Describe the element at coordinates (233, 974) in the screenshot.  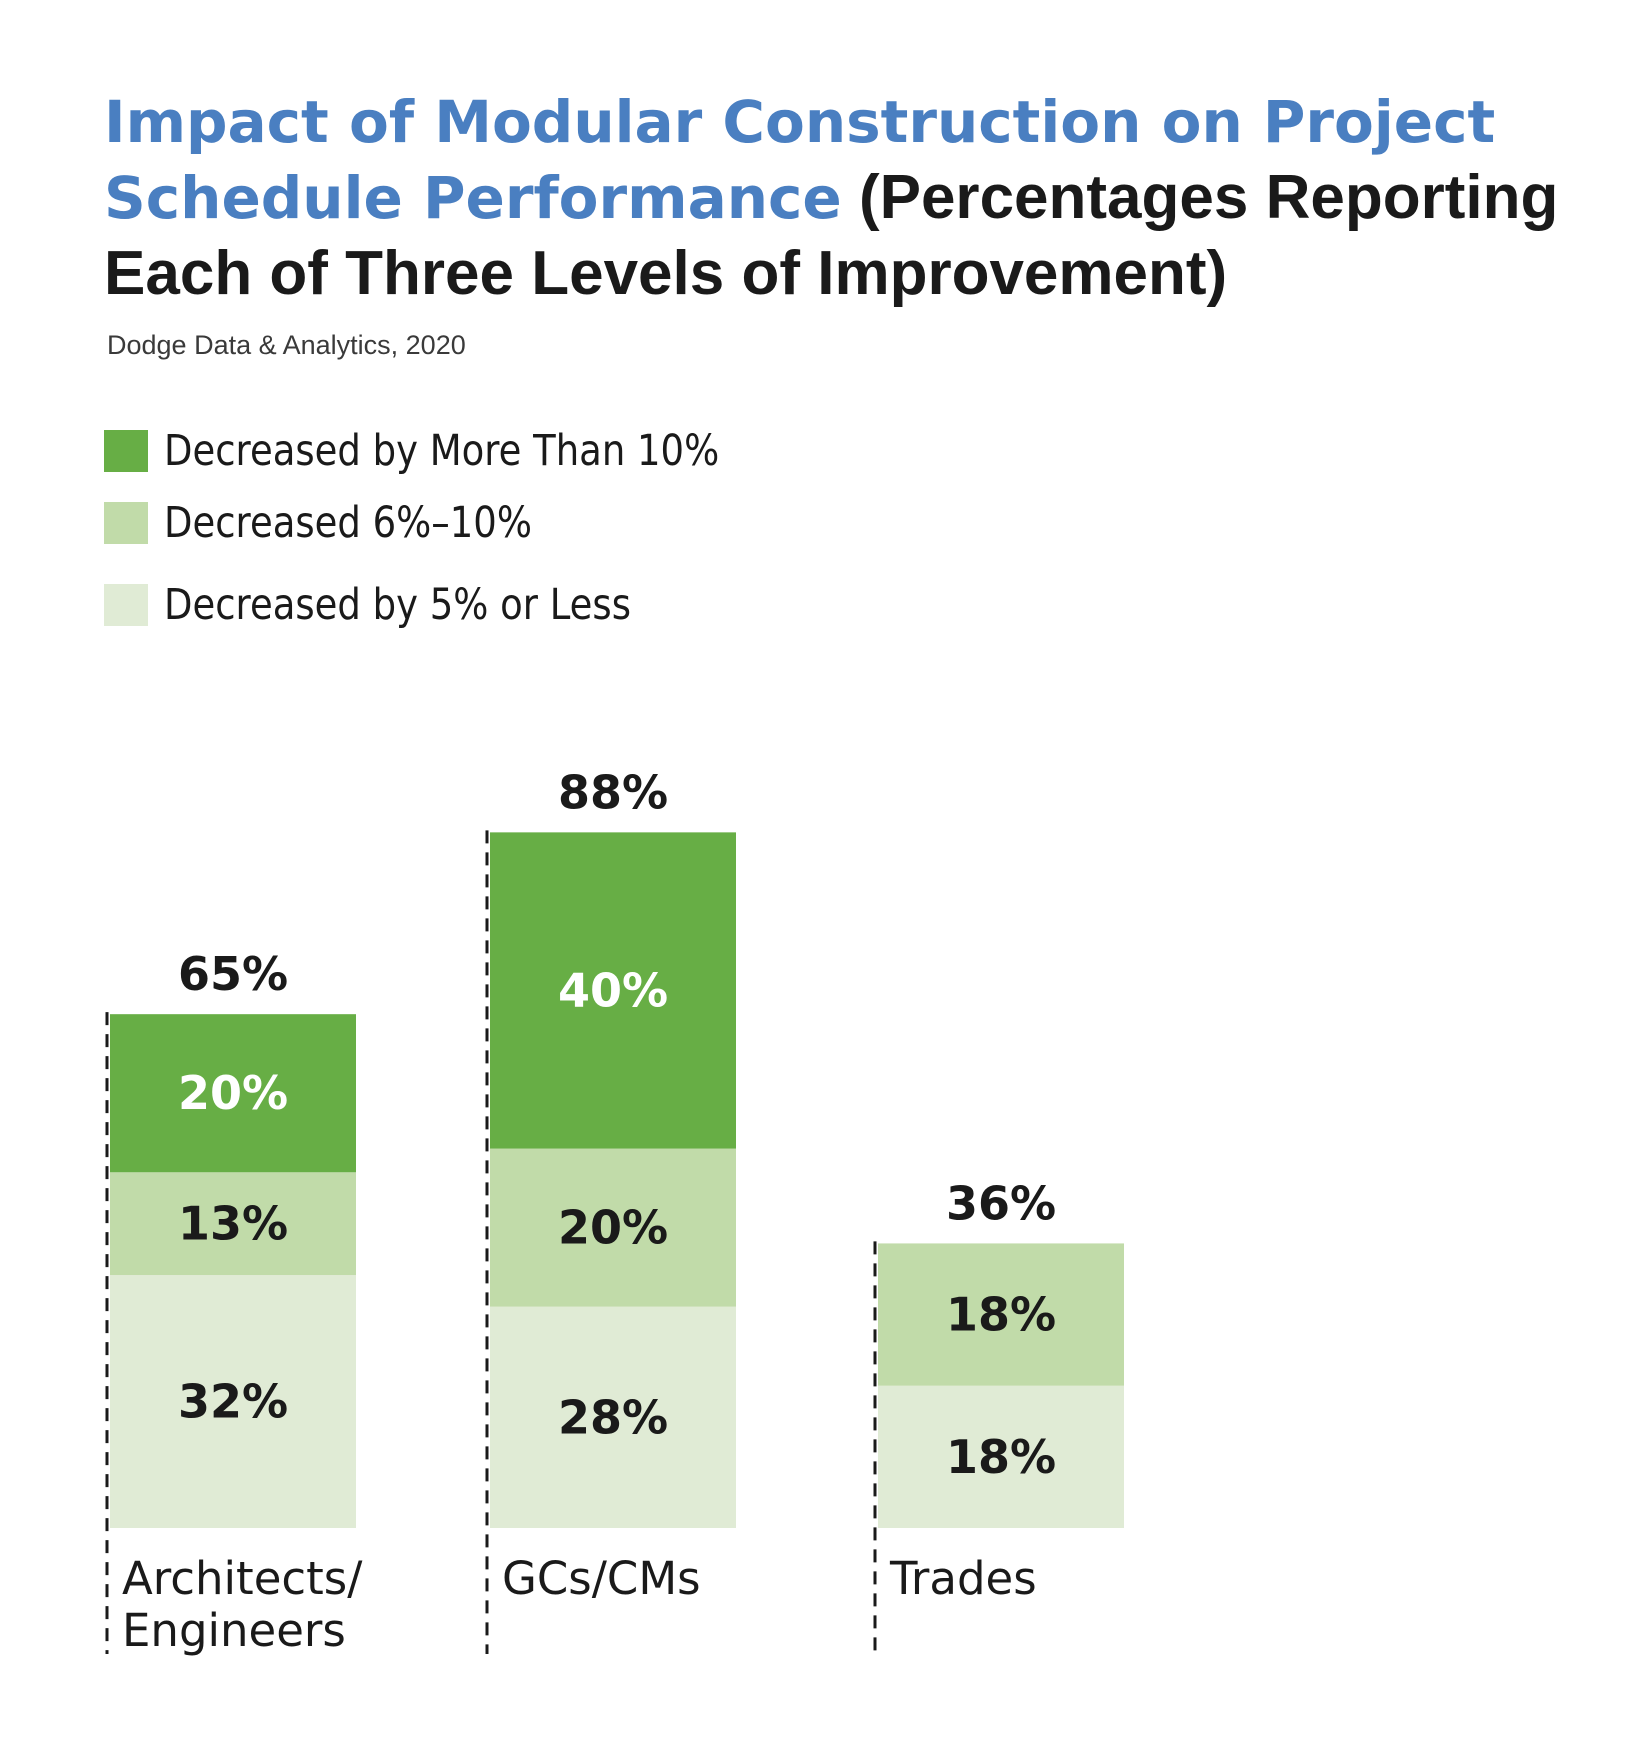
I see `bar-total-label: 65%` at that location.